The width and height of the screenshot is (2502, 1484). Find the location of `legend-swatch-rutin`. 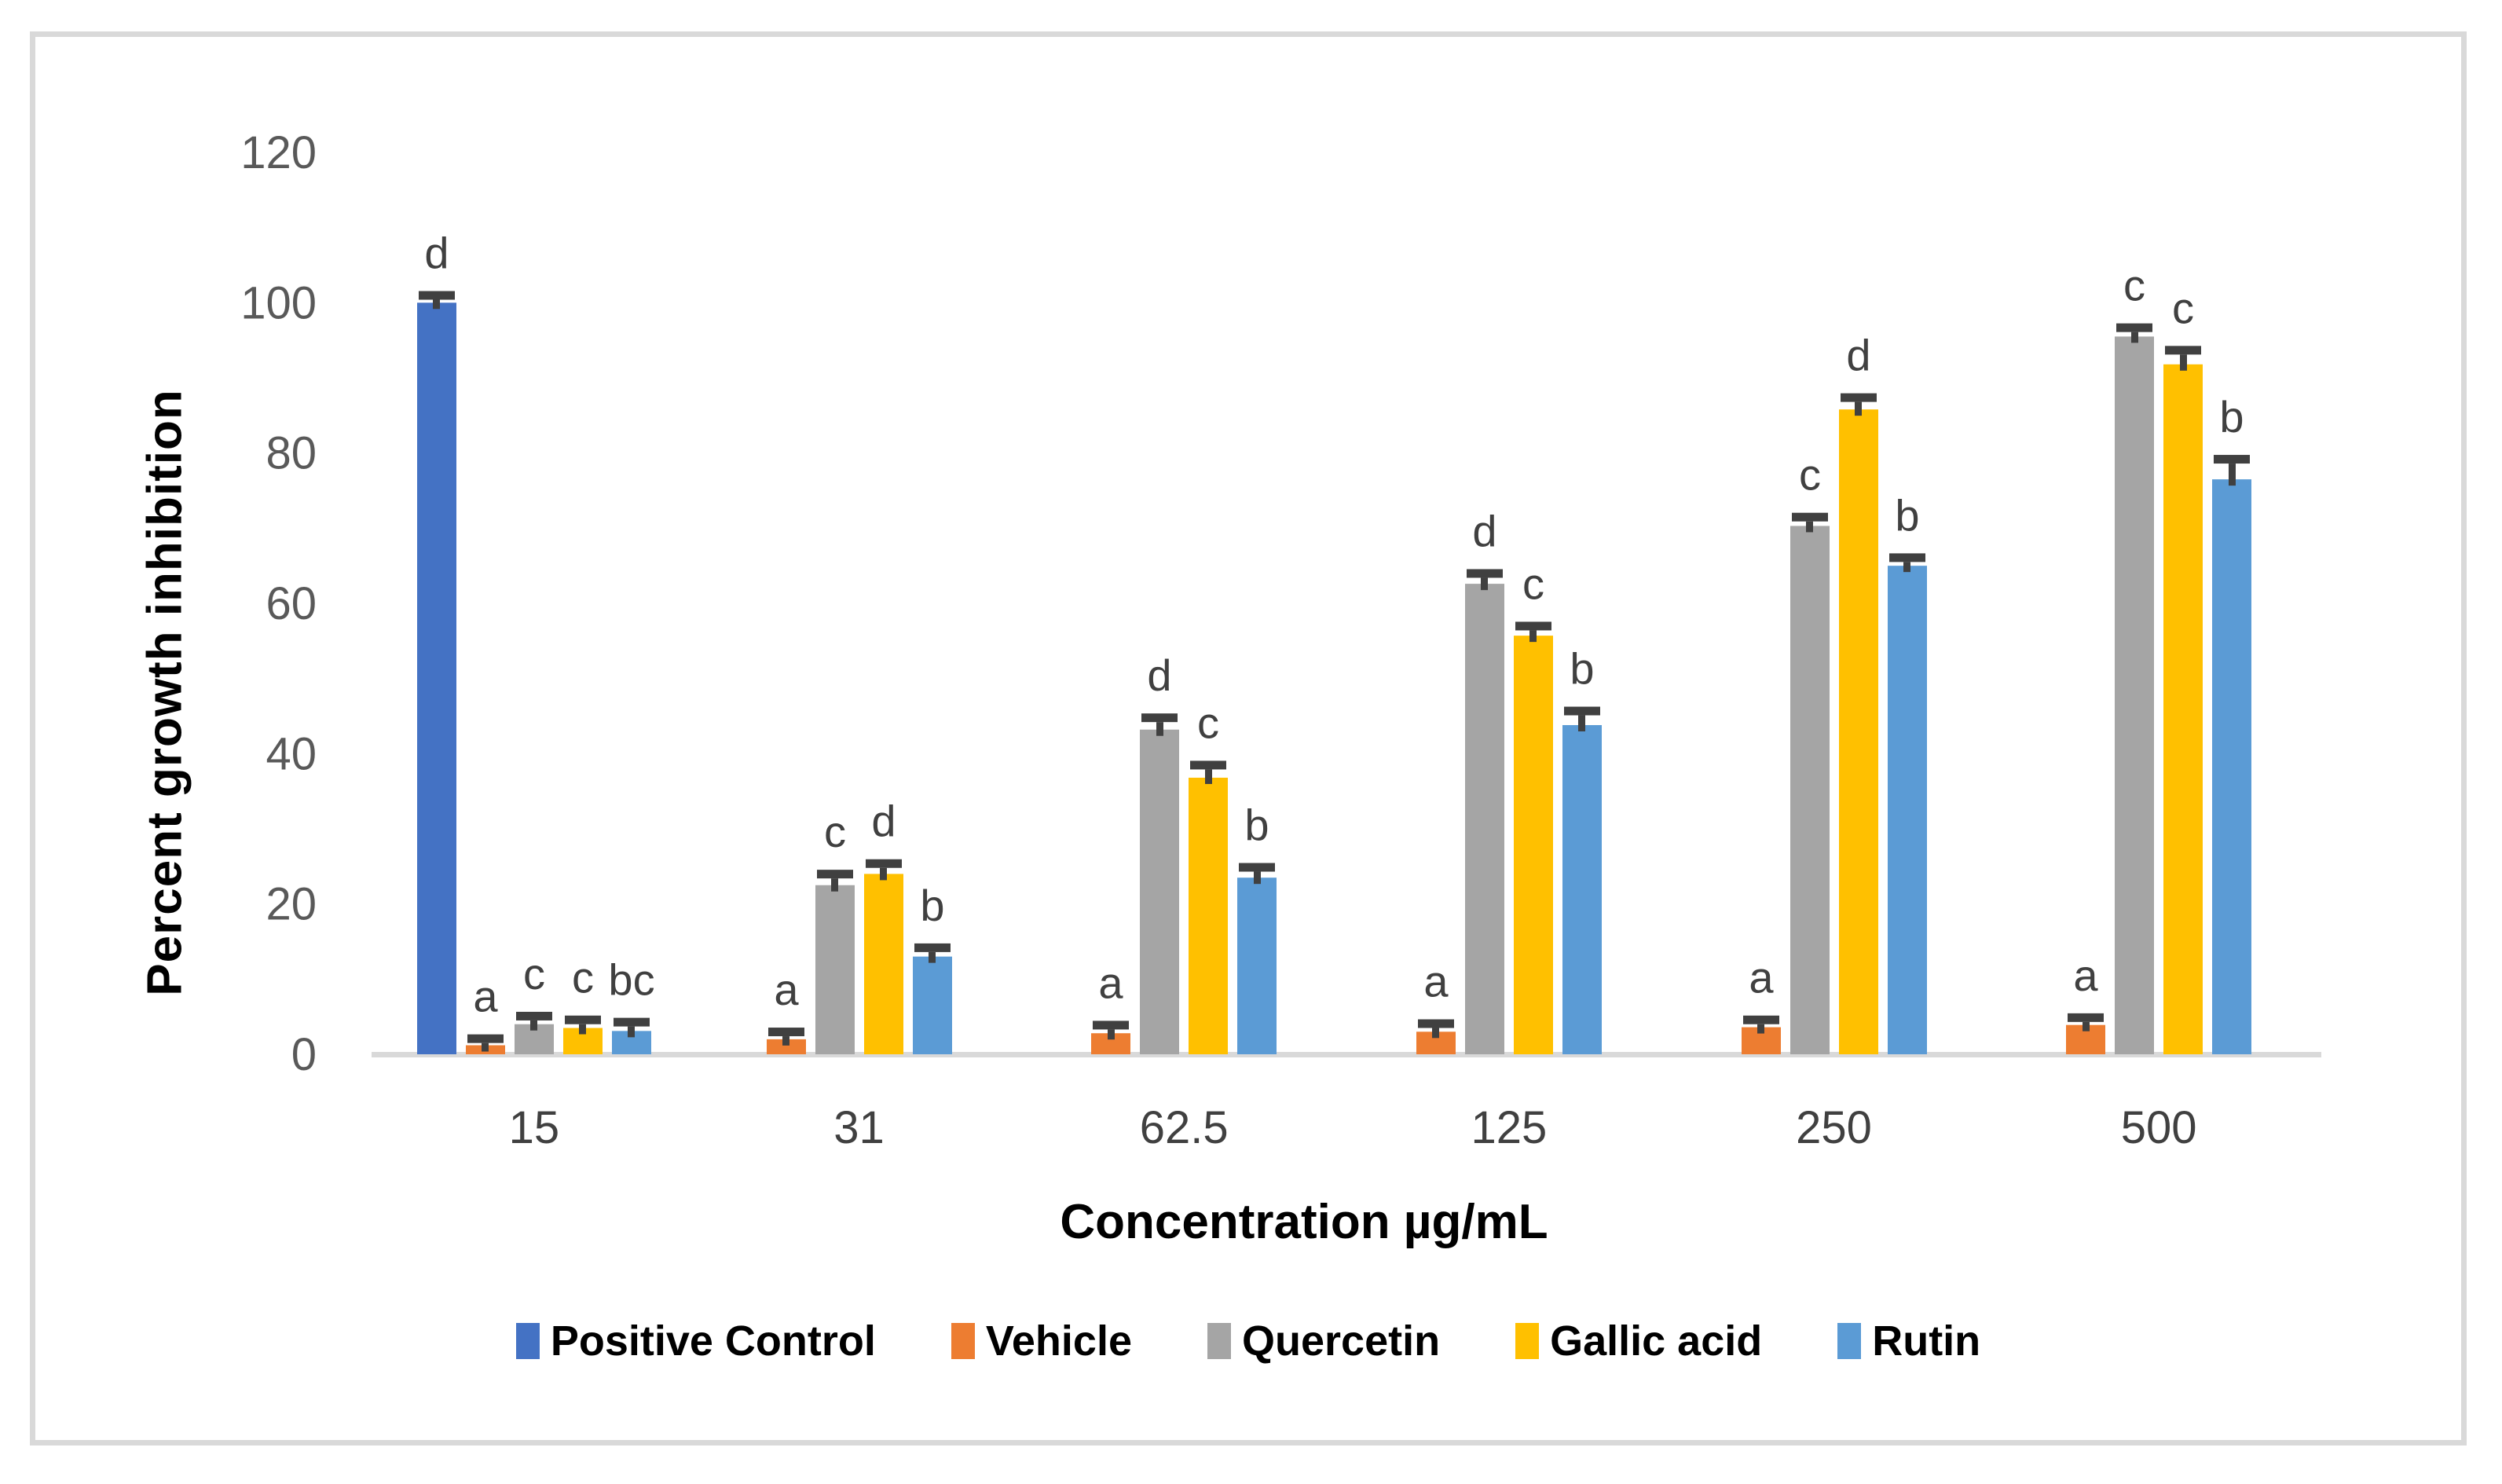

legend-swatch-rutin is located at coordinates (1849, 1341).